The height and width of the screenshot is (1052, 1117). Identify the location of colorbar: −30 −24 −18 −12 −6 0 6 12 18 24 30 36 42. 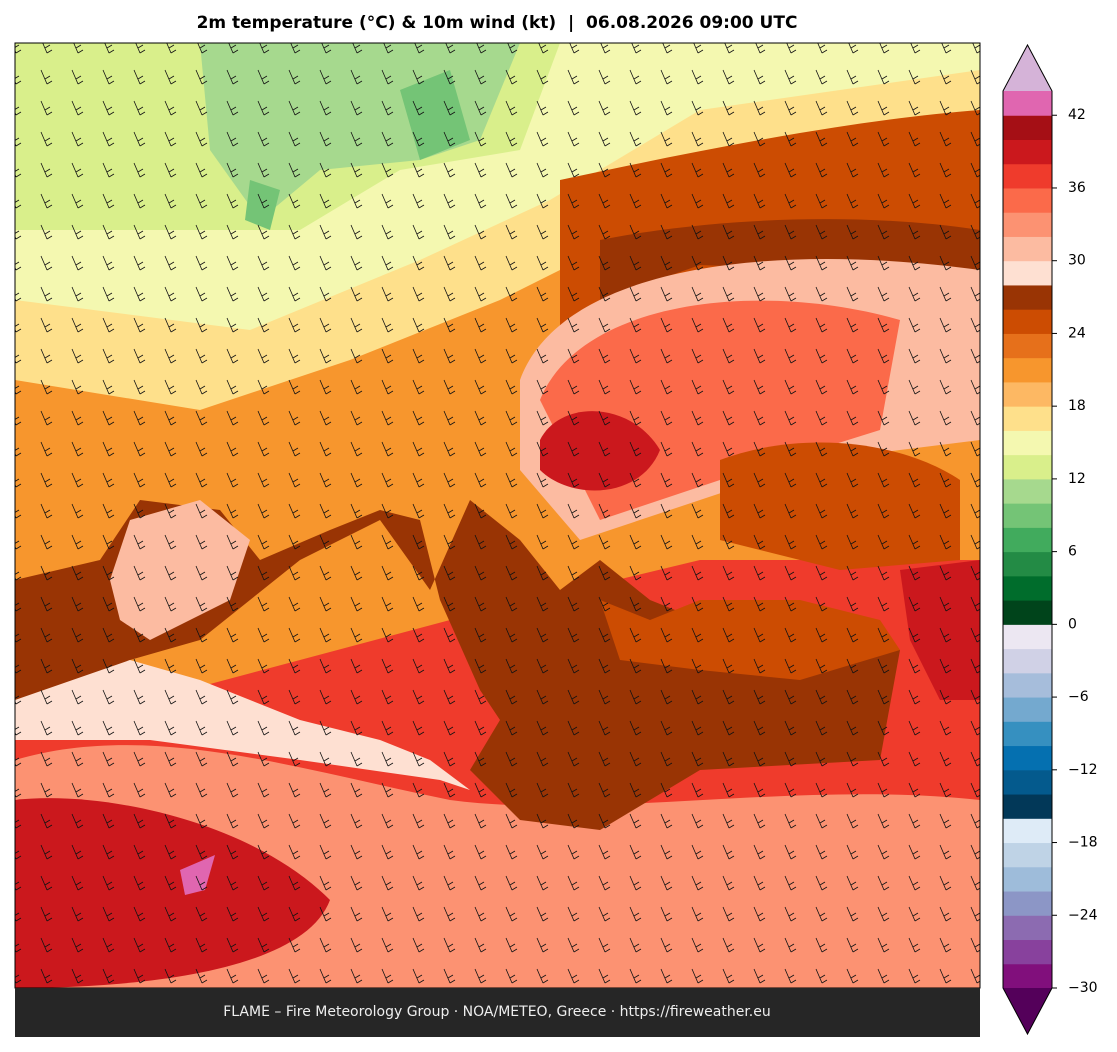
(1050, 539).